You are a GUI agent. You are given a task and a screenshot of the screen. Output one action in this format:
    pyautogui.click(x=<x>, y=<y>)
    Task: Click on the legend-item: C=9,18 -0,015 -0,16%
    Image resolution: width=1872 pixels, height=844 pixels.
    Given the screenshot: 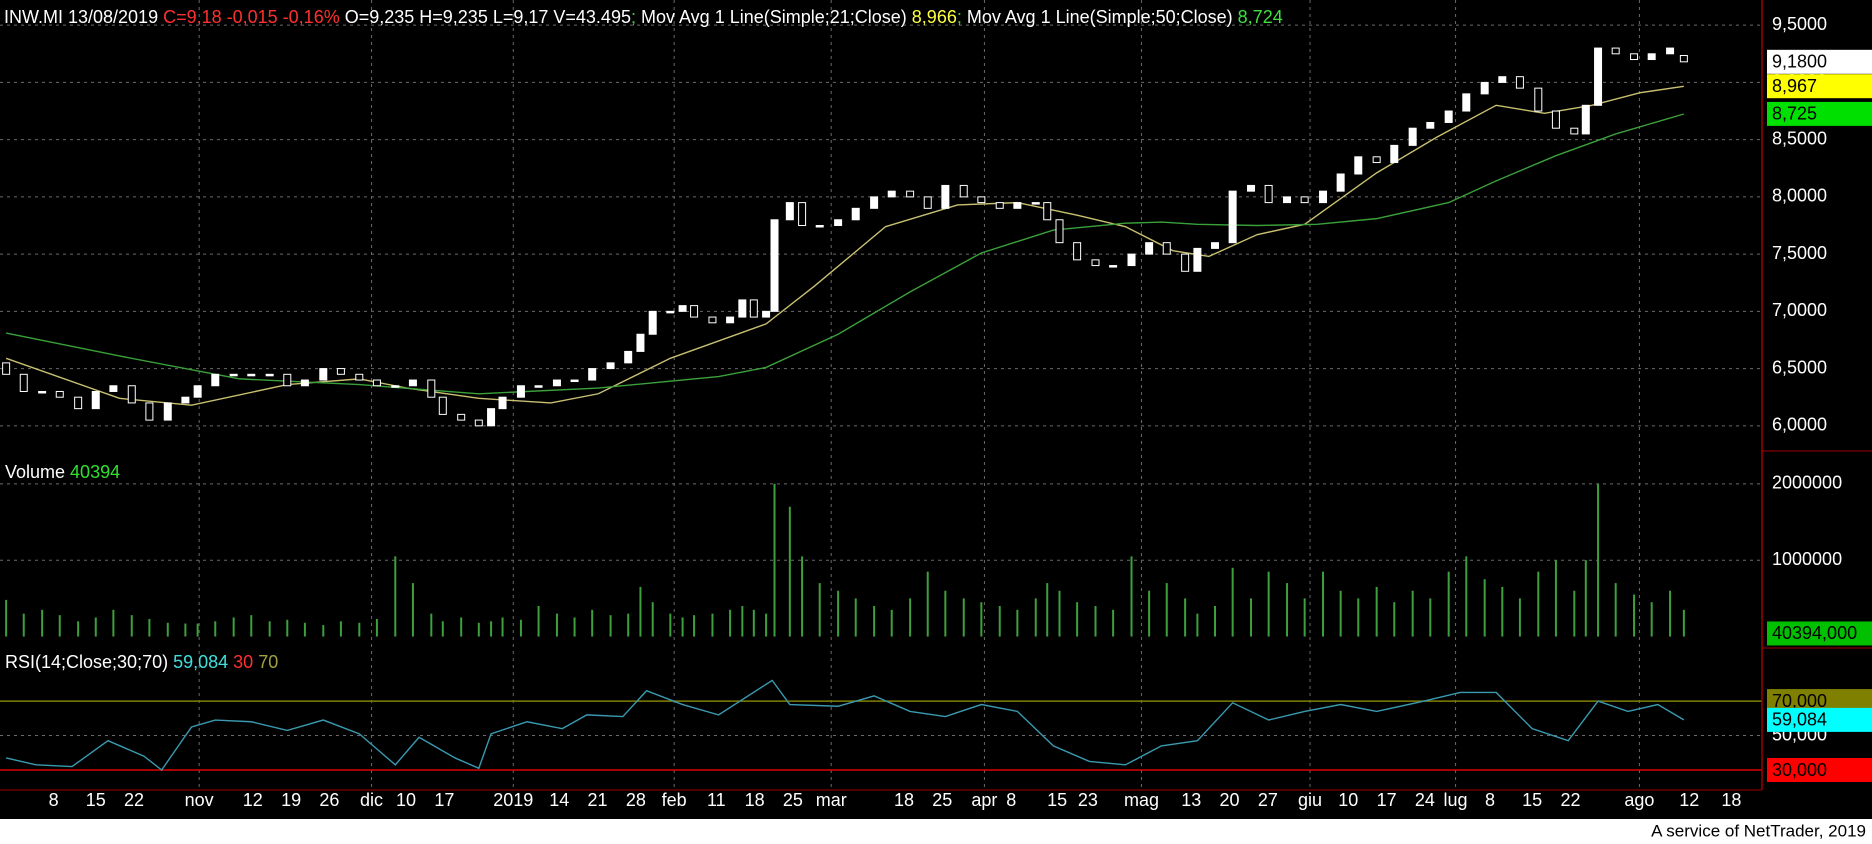 What is the action you would take?
    pyautogui.click(x=251, y=17)
    